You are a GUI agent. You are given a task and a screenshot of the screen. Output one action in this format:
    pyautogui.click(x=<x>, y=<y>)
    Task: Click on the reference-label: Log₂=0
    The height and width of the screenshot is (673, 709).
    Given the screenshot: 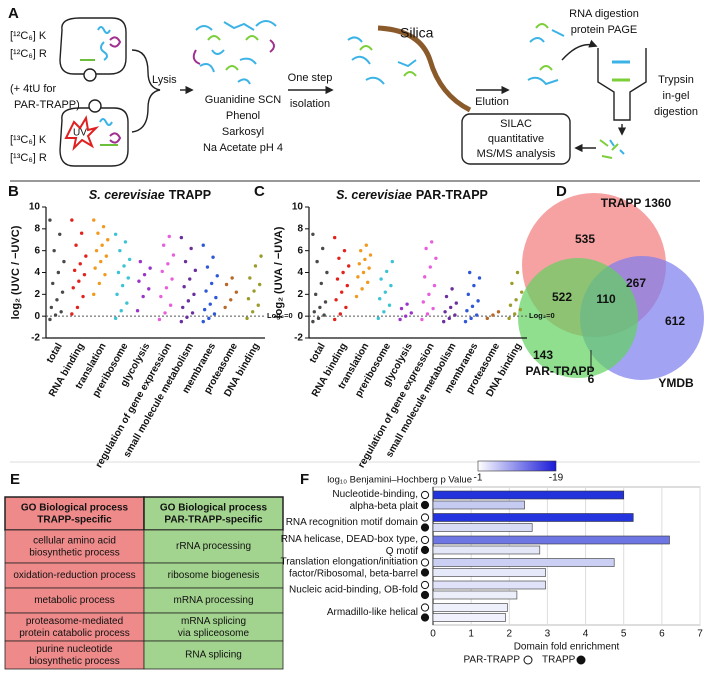 What is the action you would take?
    pyautogui.click(x=542, y=315)
    